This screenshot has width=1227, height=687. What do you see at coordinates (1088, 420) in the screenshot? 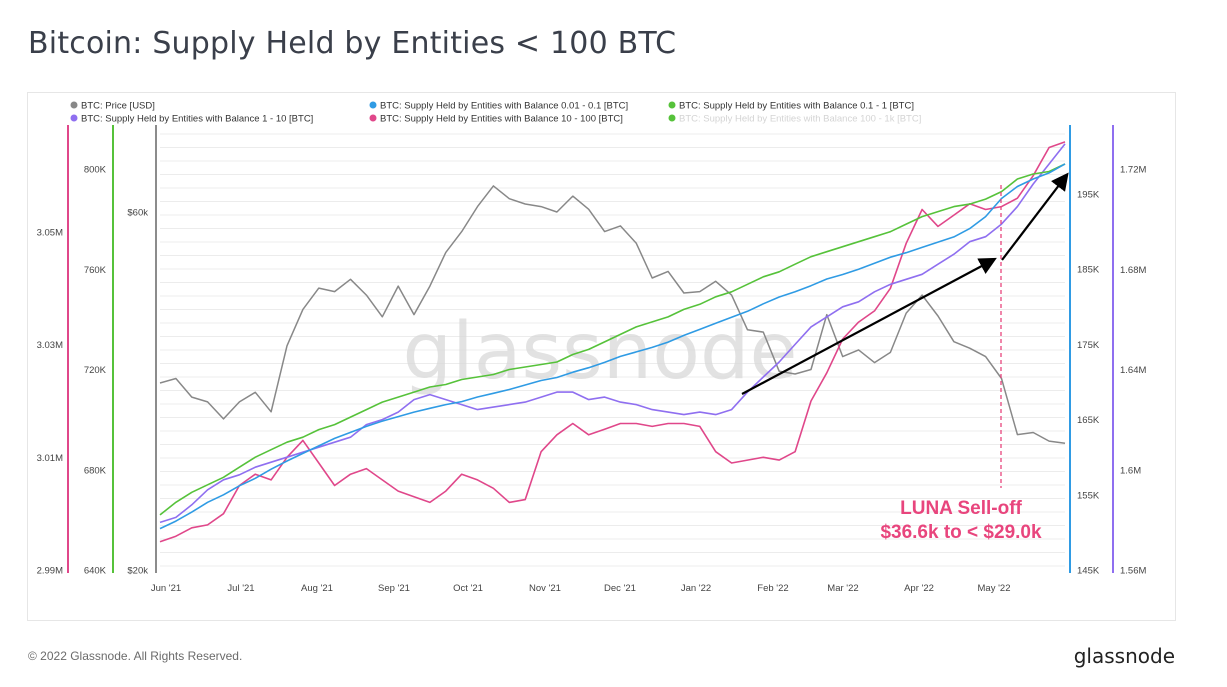
I see `axis-001-01-tick: 165K` at bounding box center [1088, 420].